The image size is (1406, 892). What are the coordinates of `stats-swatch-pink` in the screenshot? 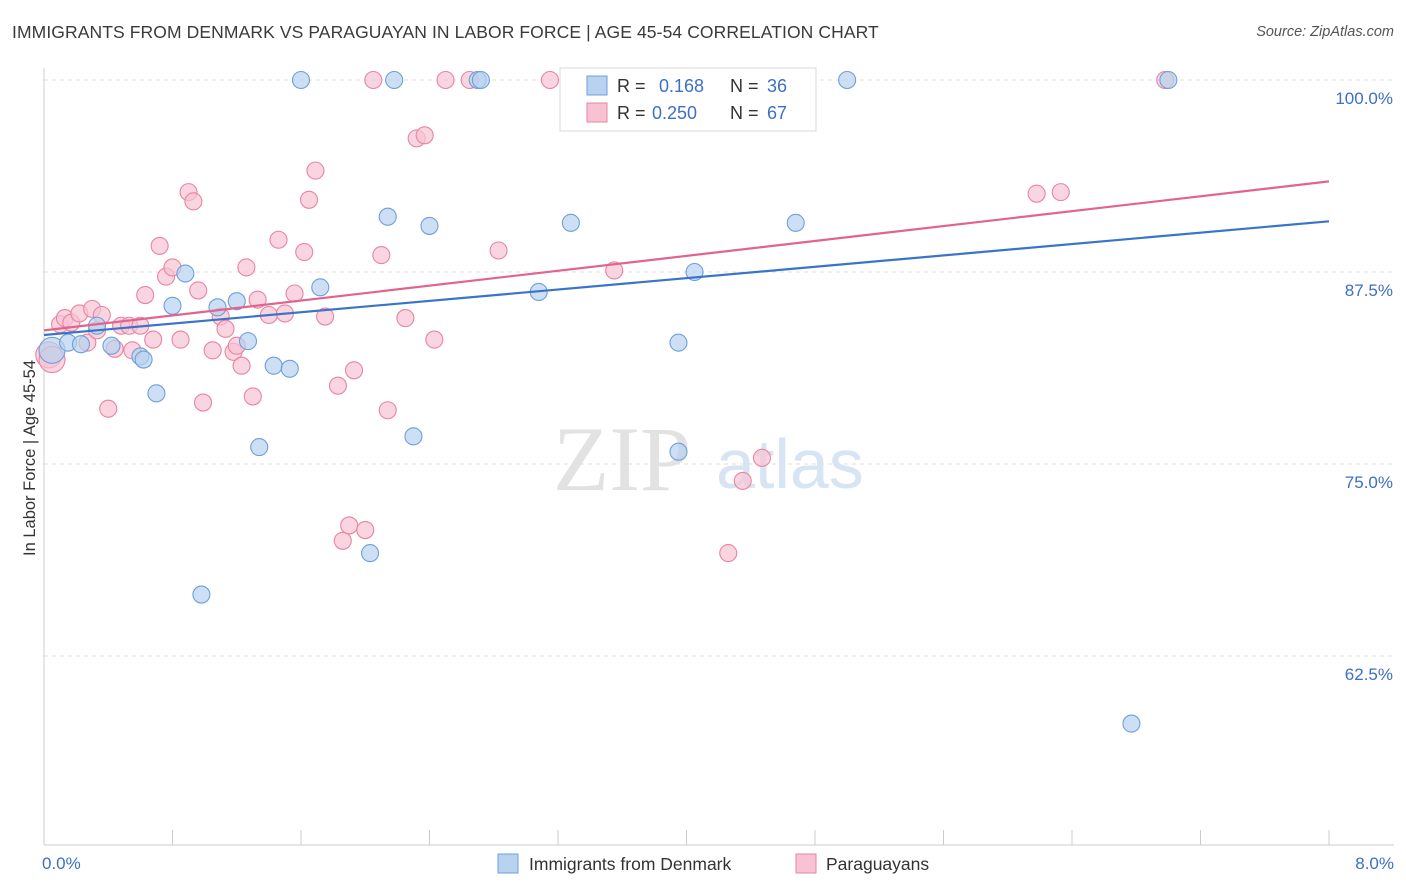 It's located at (597, 112).